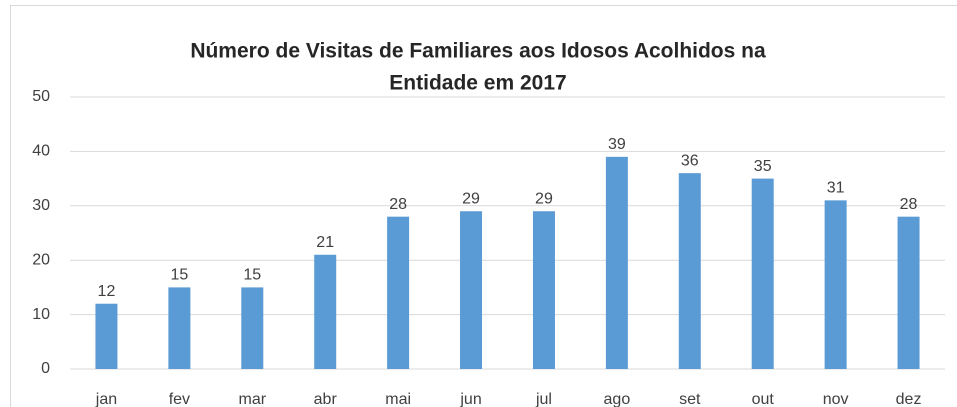 The height and width of the screenshot is (407, 957). What do you see at coordinates (41, 96) in the screenshot?
I see `y-tick-label: 50` at bounding box center [41, 96].